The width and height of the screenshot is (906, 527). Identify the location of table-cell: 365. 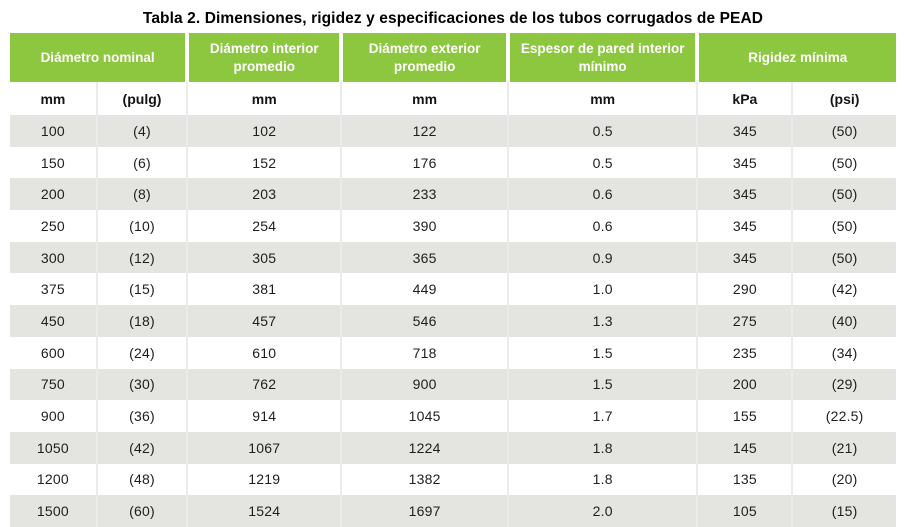
(424, 257).